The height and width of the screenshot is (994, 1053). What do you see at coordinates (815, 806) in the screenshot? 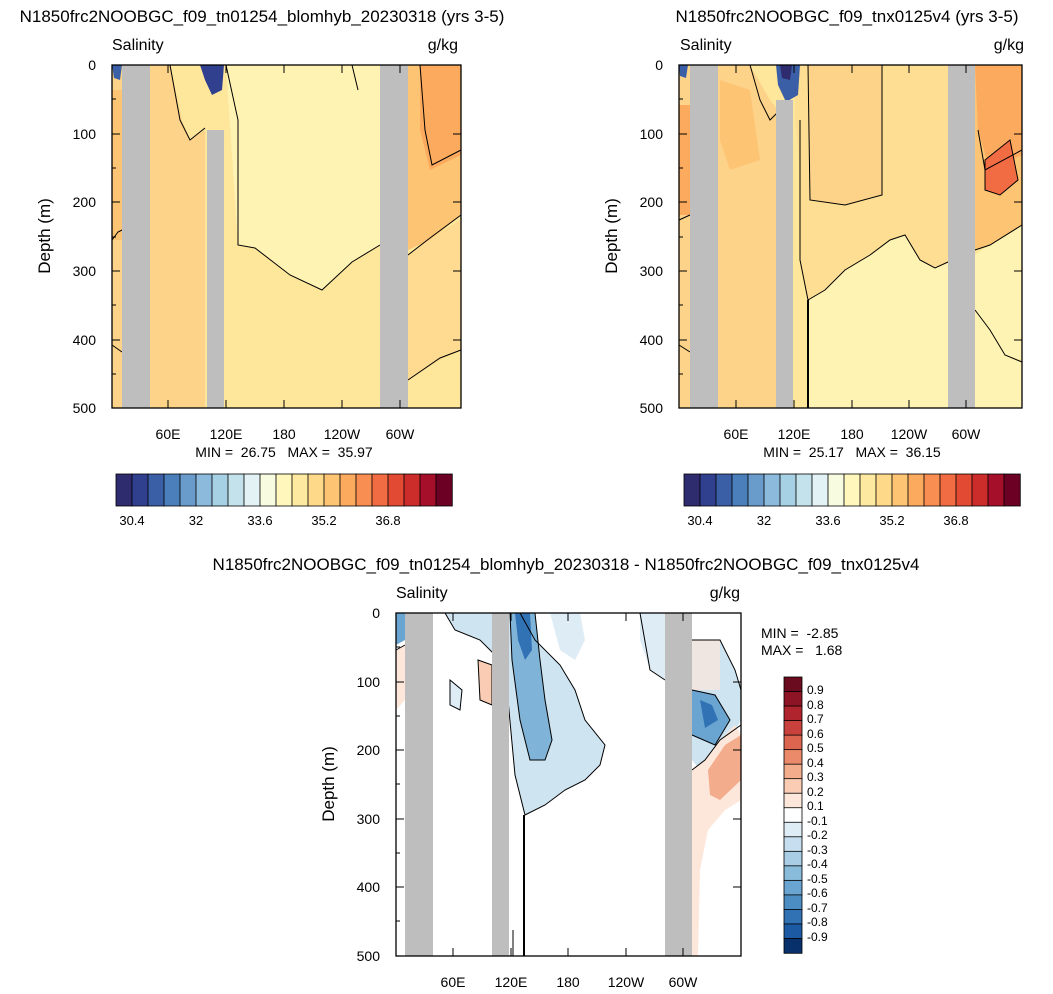
I see `panel-3-cb-label: 0.1` at bounding box center [815, 806].